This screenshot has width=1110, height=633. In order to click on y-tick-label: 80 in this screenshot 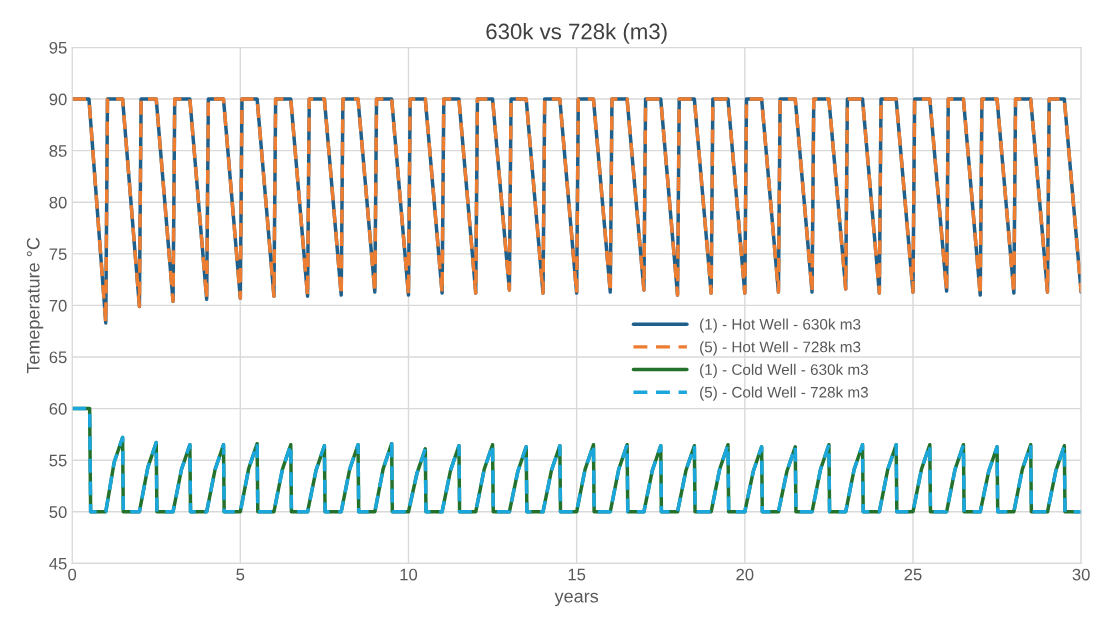, I will do `click(58, 202)`.